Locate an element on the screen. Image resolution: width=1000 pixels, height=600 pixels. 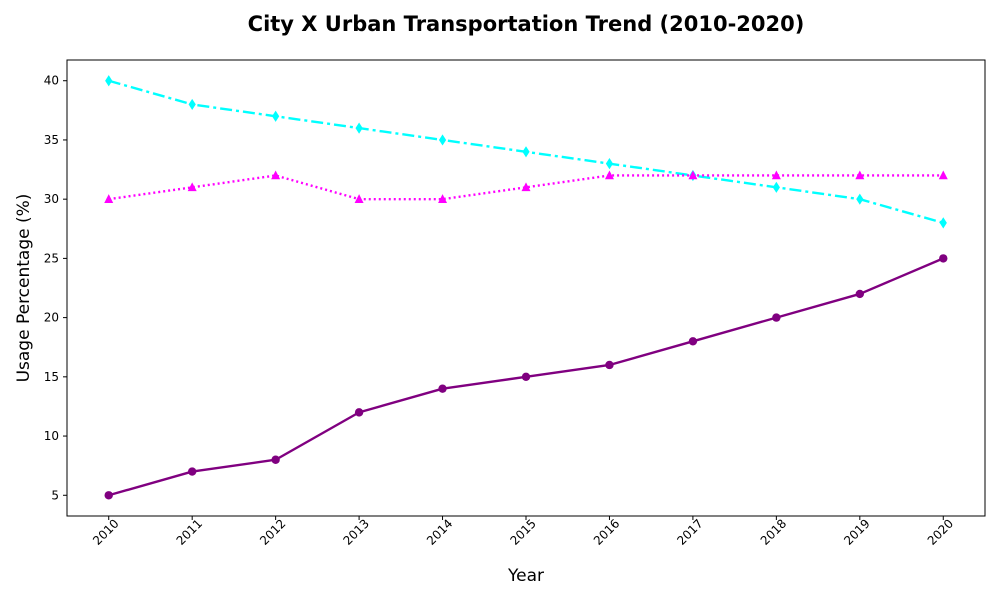
x-tick-label: 2013 is located at coordinates (356, 531).